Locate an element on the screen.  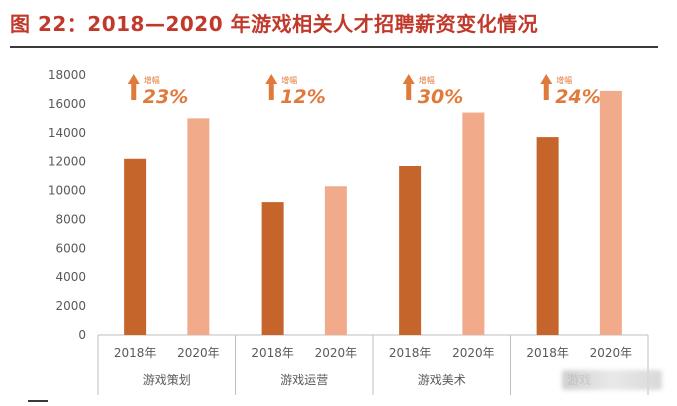
y-tick-label: 16000 is located at coordinates (67, 104).